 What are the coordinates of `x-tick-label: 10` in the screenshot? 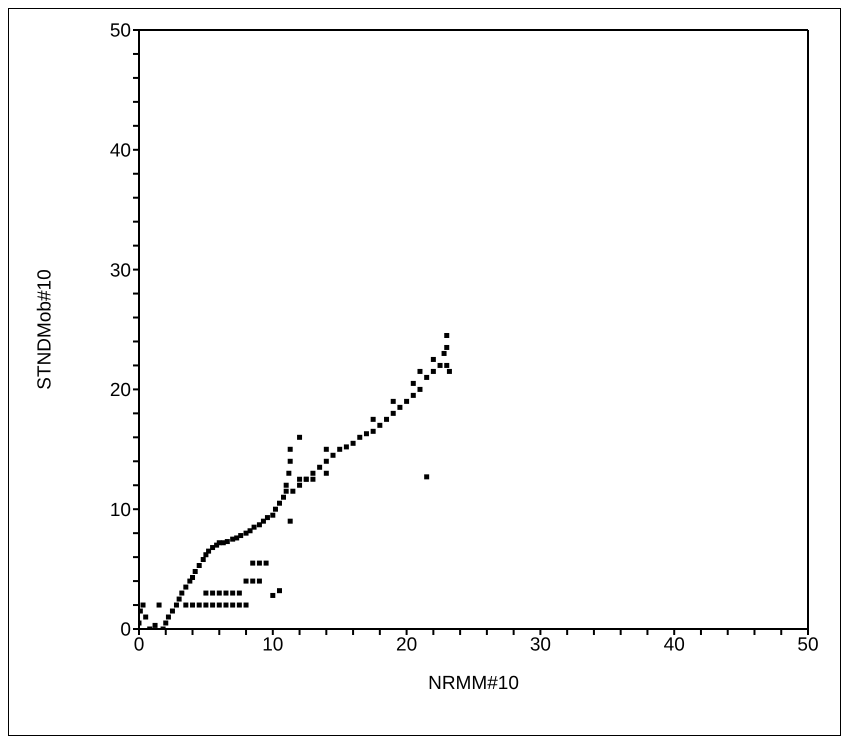 It's located at (273, 645).